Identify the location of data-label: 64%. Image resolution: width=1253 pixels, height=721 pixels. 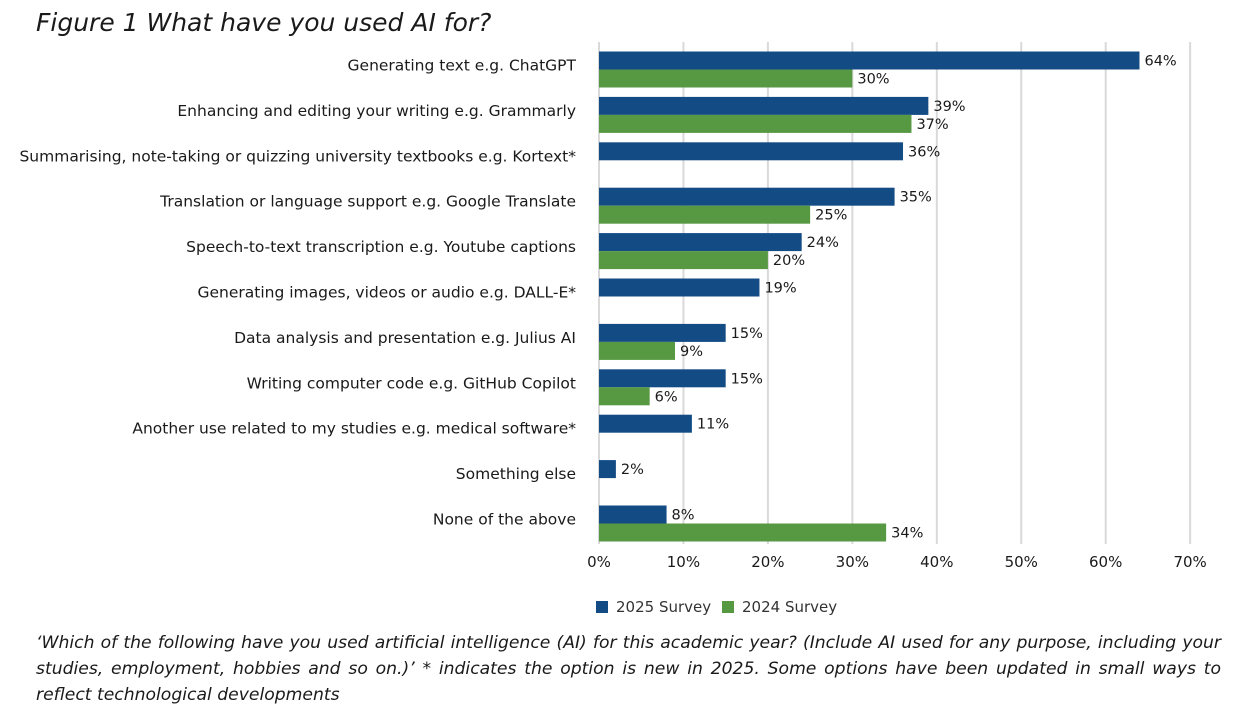
(1160, 62).